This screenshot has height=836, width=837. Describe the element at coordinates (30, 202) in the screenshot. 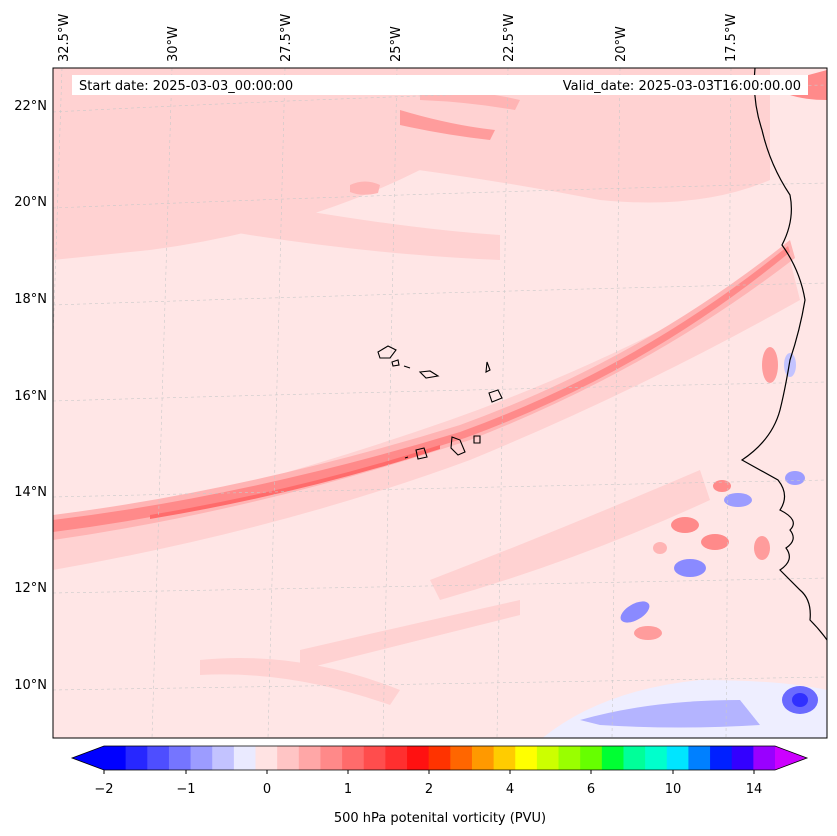

I see `lat-label: 20°N` at that location.